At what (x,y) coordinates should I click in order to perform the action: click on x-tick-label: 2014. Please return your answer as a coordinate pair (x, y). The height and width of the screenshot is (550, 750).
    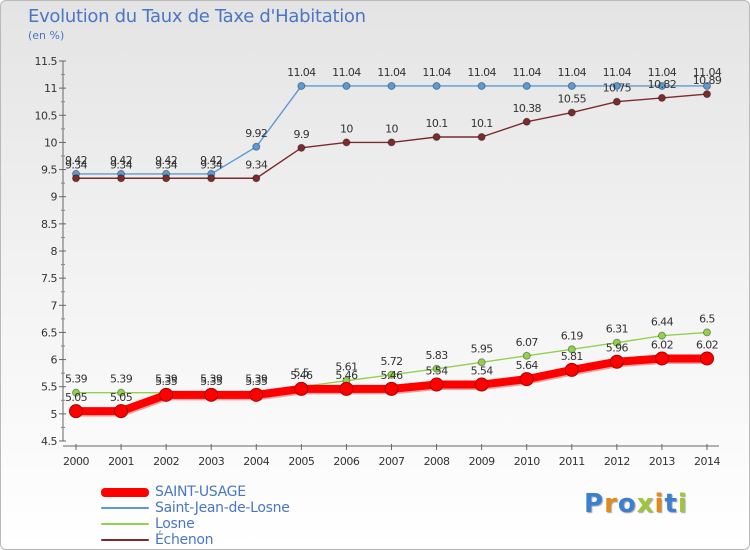
    Looking at the image, I should click on (707, 461).